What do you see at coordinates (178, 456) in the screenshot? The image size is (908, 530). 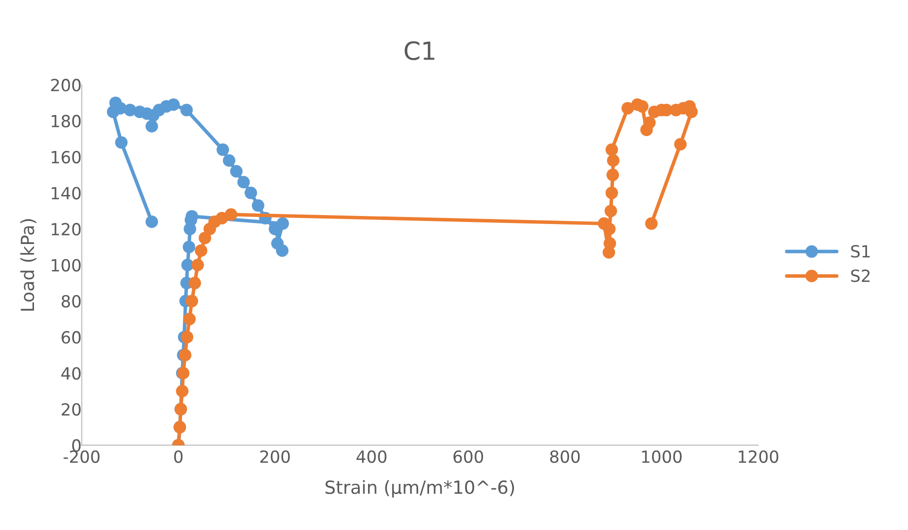 I see `x-tick-label: 0` at bounding box center [178, 456].